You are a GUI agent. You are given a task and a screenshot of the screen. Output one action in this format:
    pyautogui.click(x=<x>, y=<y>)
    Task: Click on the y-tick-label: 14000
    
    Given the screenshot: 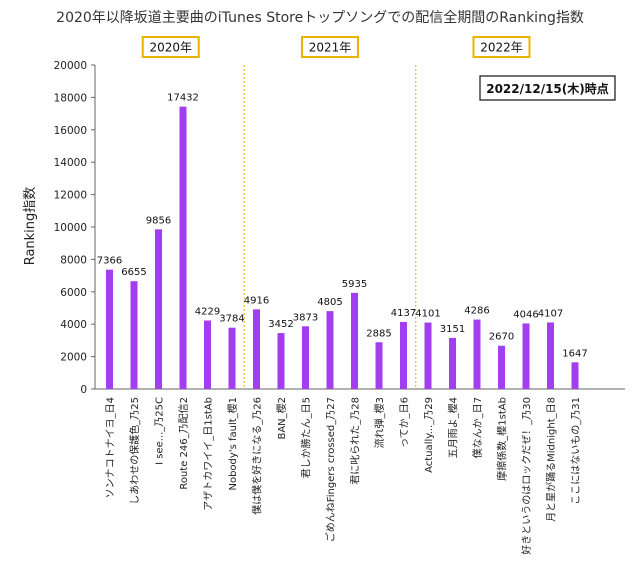 What is the action you would take?
    pyautogui.click(x=70, y=163)
    